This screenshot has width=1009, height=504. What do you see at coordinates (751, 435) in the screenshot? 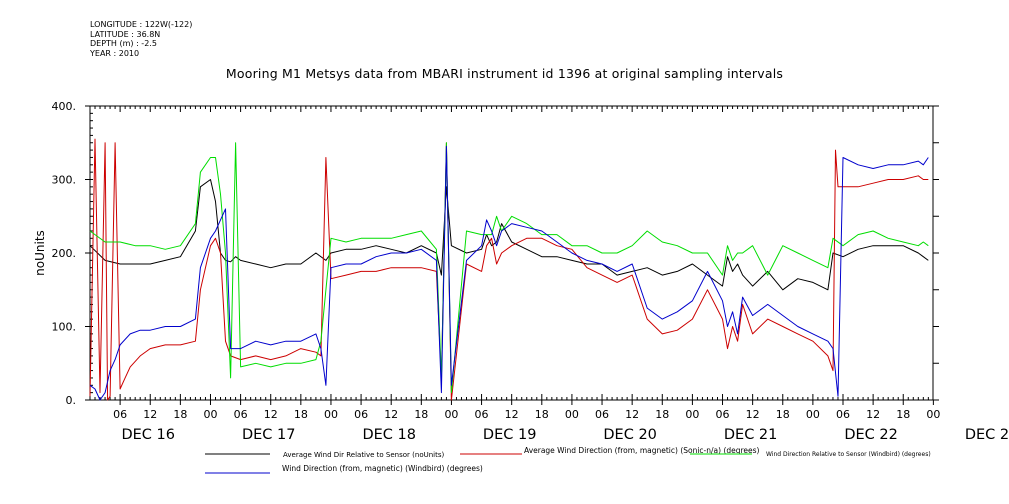
I see `x-day-label: DEC 21` at bounding box center [751, 435].